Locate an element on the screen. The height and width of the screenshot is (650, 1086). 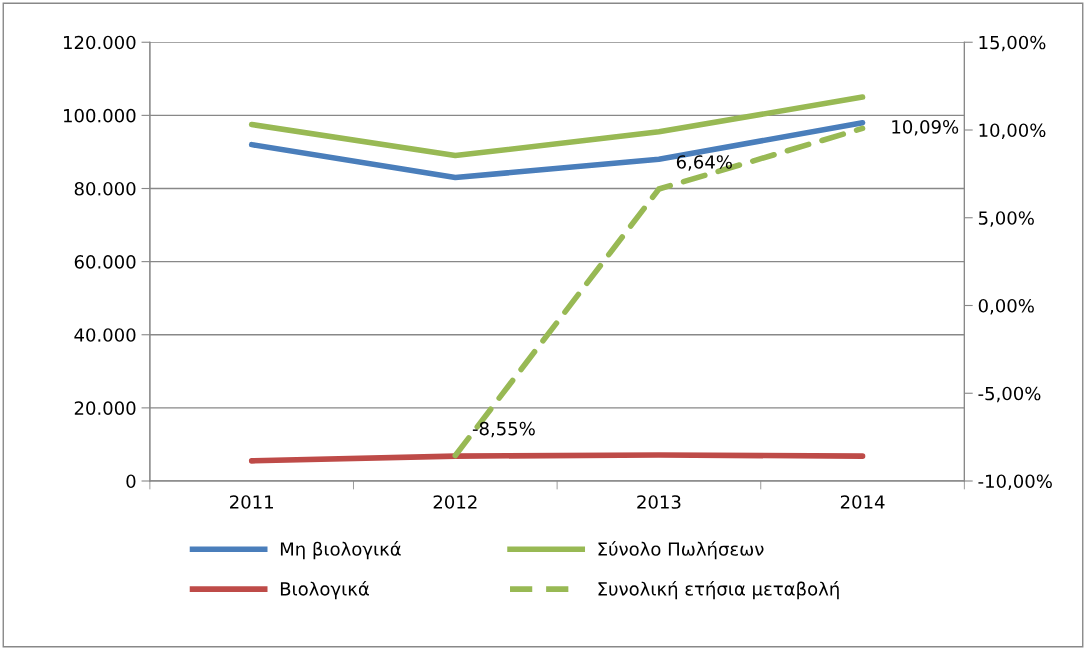
y2-tick-label: 15,00% is located at coordinates (1012, 43).